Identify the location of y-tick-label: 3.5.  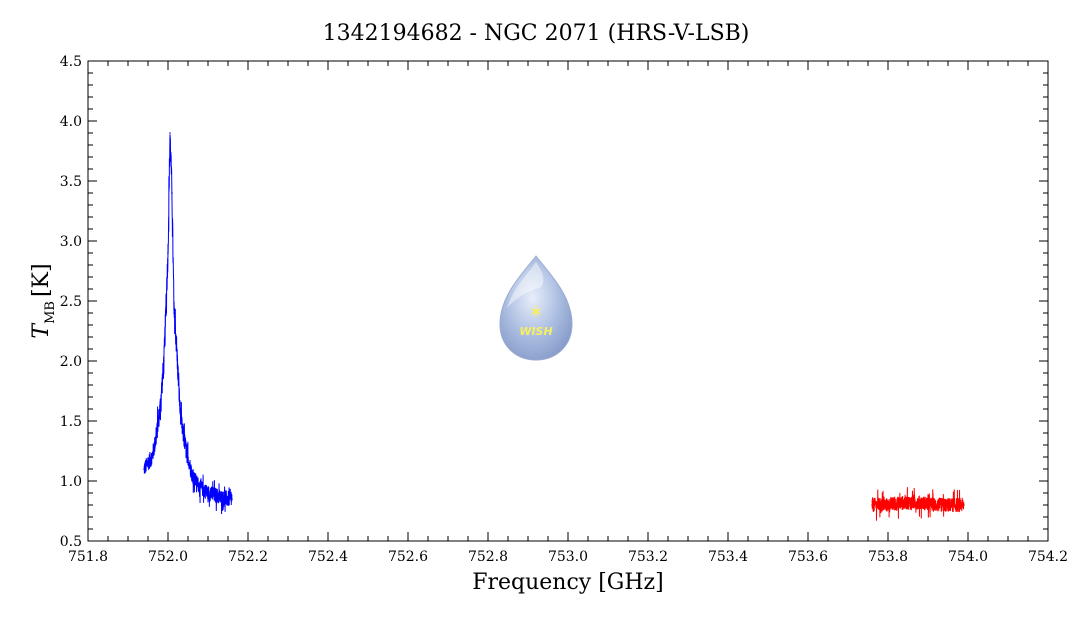
(71, 182).